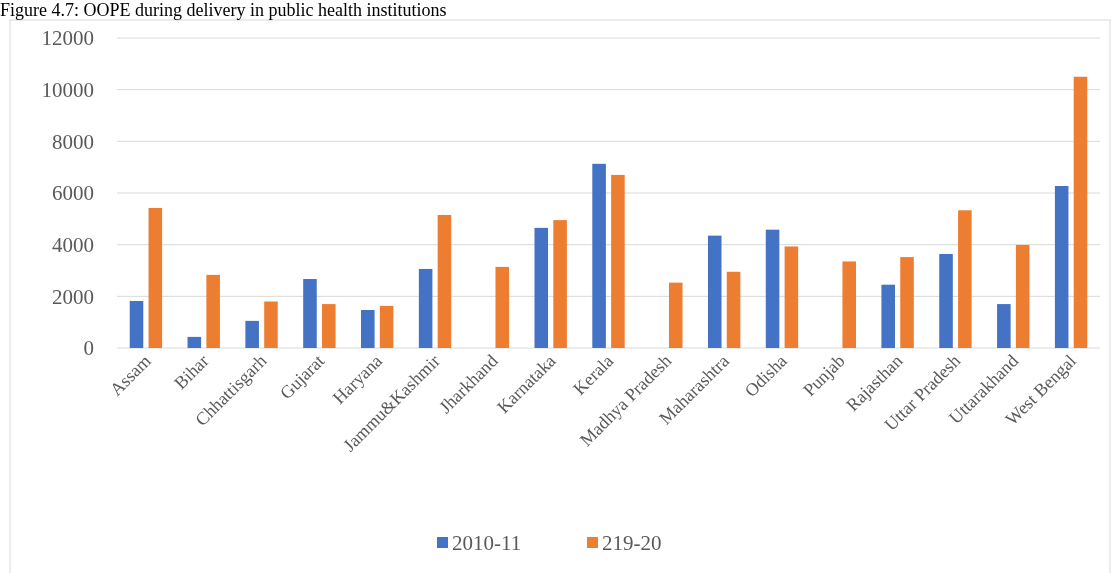  Describe the element at coordinates (487, 543) in the screenshot. I see `legend-label: 2010-11` at that location.